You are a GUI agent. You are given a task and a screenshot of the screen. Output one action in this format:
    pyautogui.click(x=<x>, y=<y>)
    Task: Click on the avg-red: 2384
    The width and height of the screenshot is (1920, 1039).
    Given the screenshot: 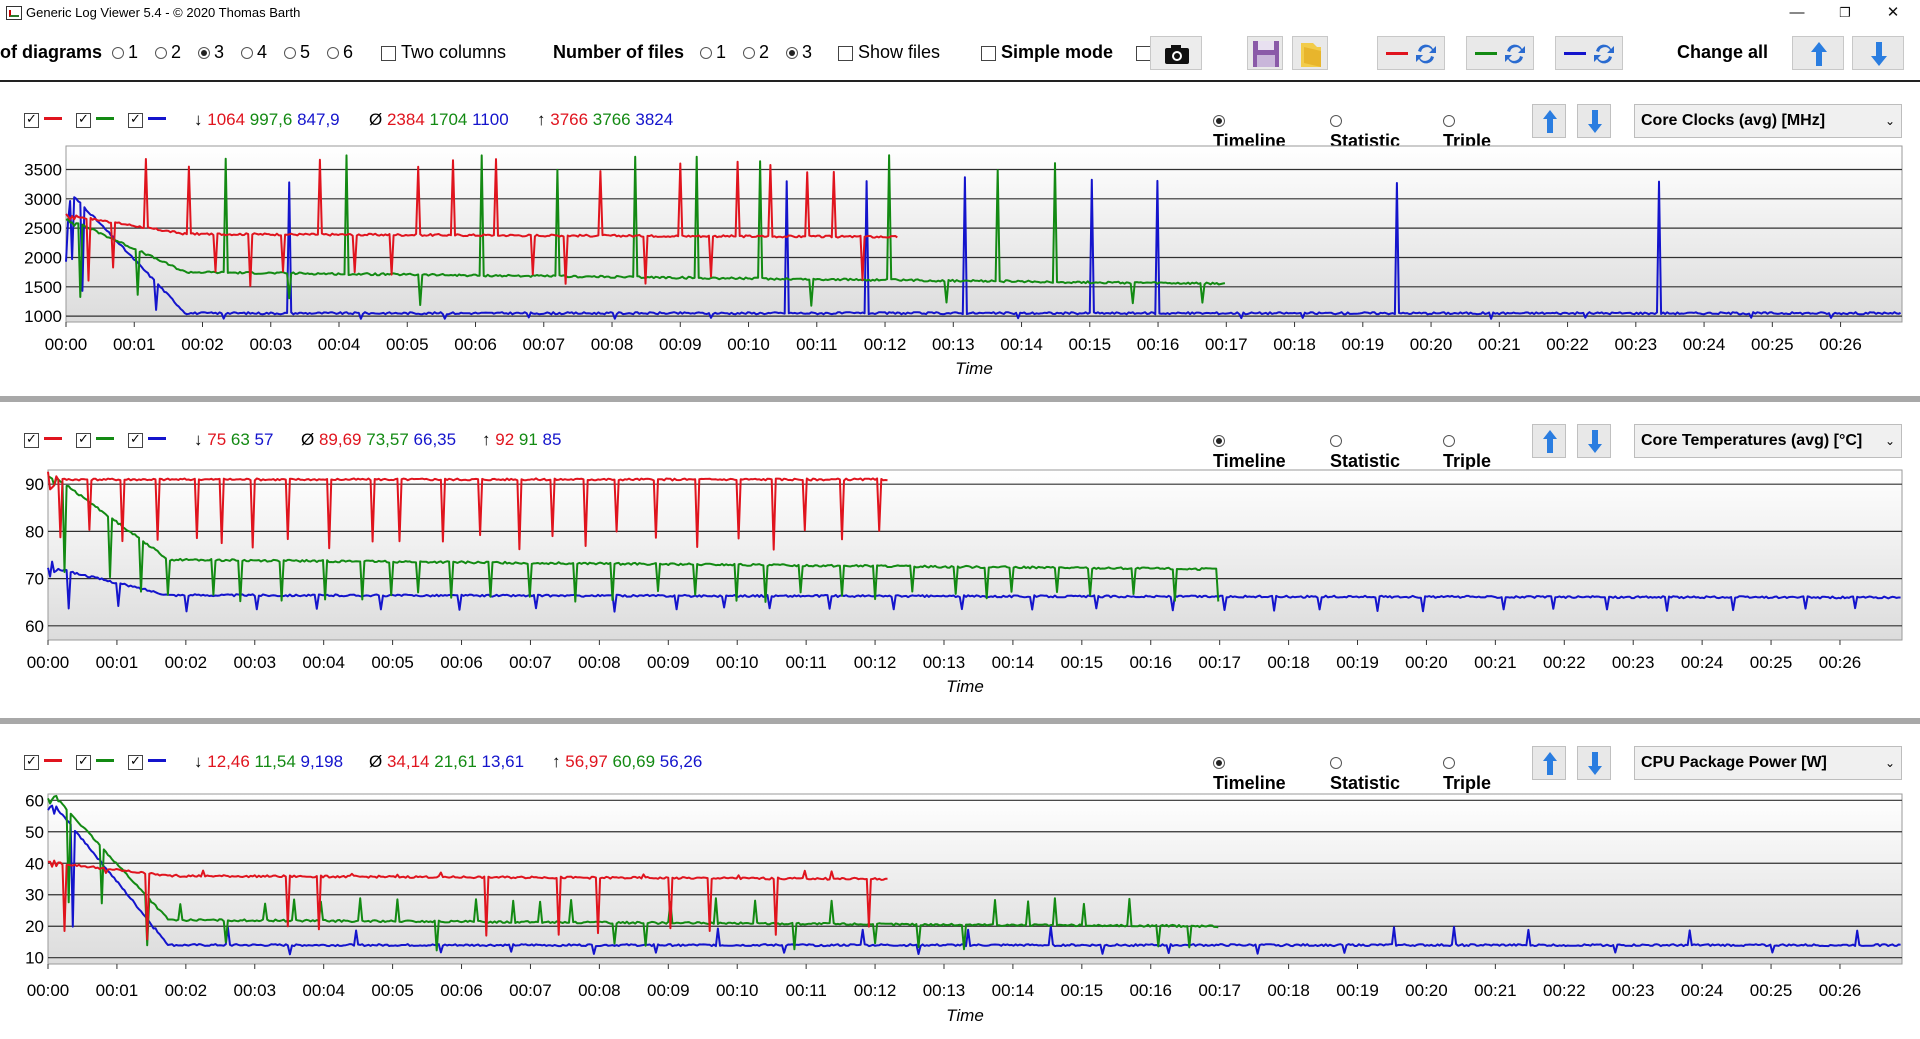 What is the action you would take?
    pyautogui.click(x=405, y=119)
    